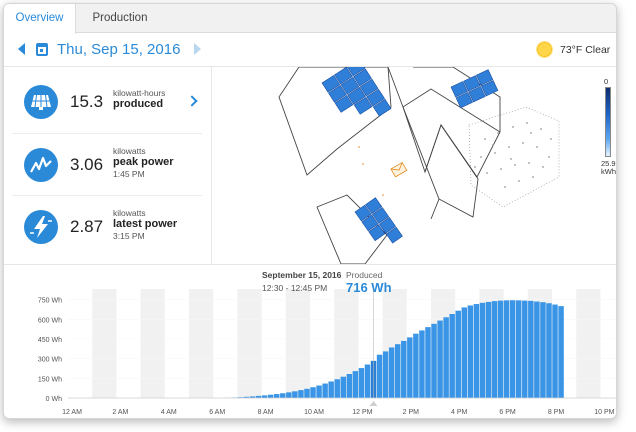  What do you see at coordinates (411, 412) in the screenshot?
I see `x-tick-label: 2 PM` at bounding box center [411, 412].